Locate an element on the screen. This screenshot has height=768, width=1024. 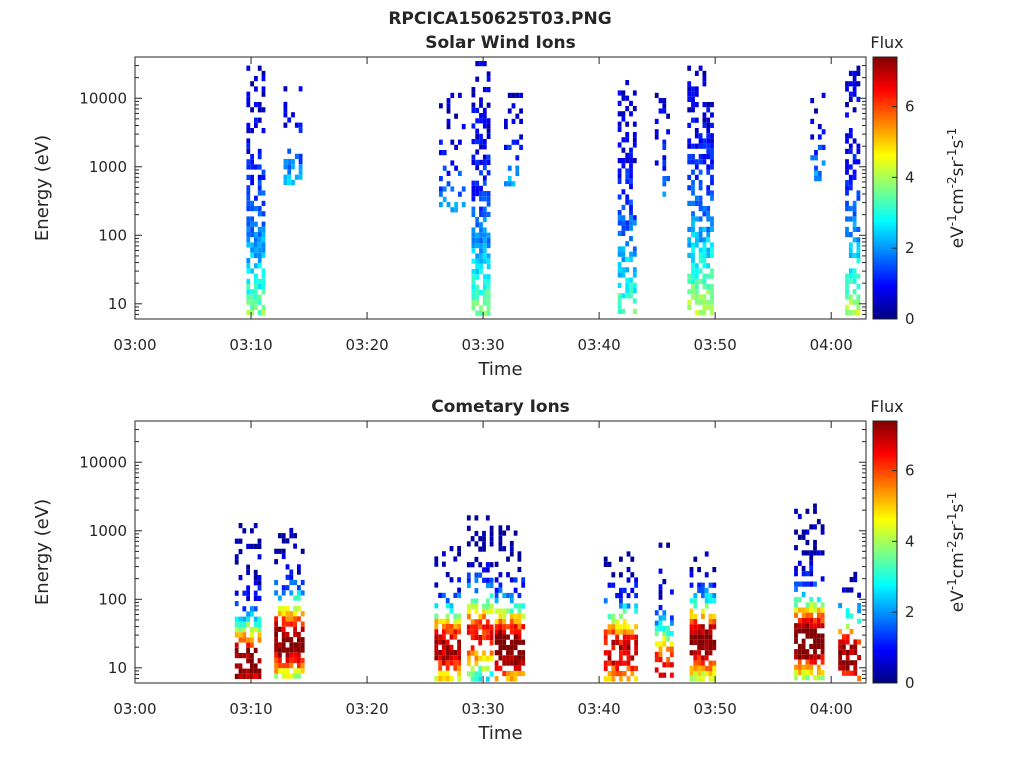
x-tick-label: 03:50 is located at coordinates (715, 345).